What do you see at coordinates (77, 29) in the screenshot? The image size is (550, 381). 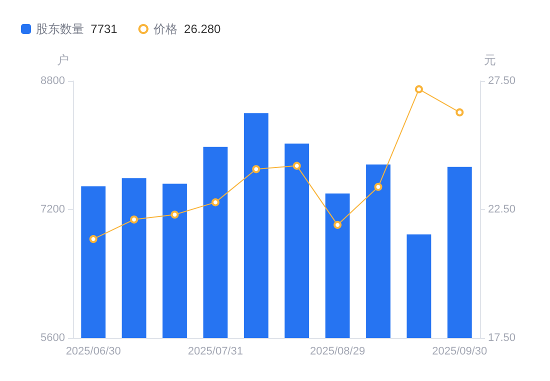 I see `legend-label: 股东数量 7731` at bounding box center [77, 29].